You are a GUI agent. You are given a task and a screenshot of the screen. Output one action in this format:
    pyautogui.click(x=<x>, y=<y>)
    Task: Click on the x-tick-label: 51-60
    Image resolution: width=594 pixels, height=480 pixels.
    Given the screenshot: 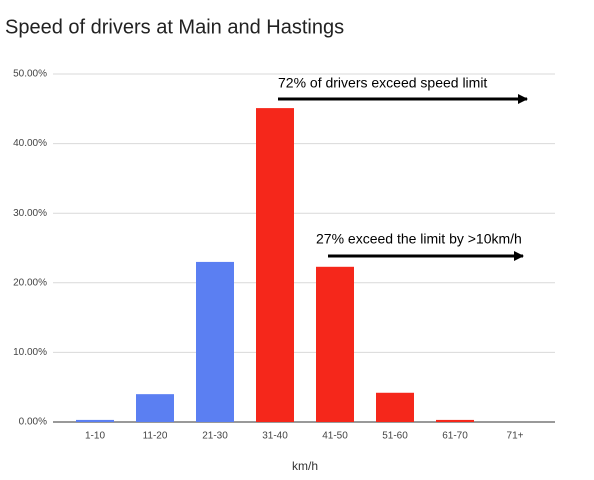 What is the action you would take?
    pyautogui.click(x=395, y=436)
    